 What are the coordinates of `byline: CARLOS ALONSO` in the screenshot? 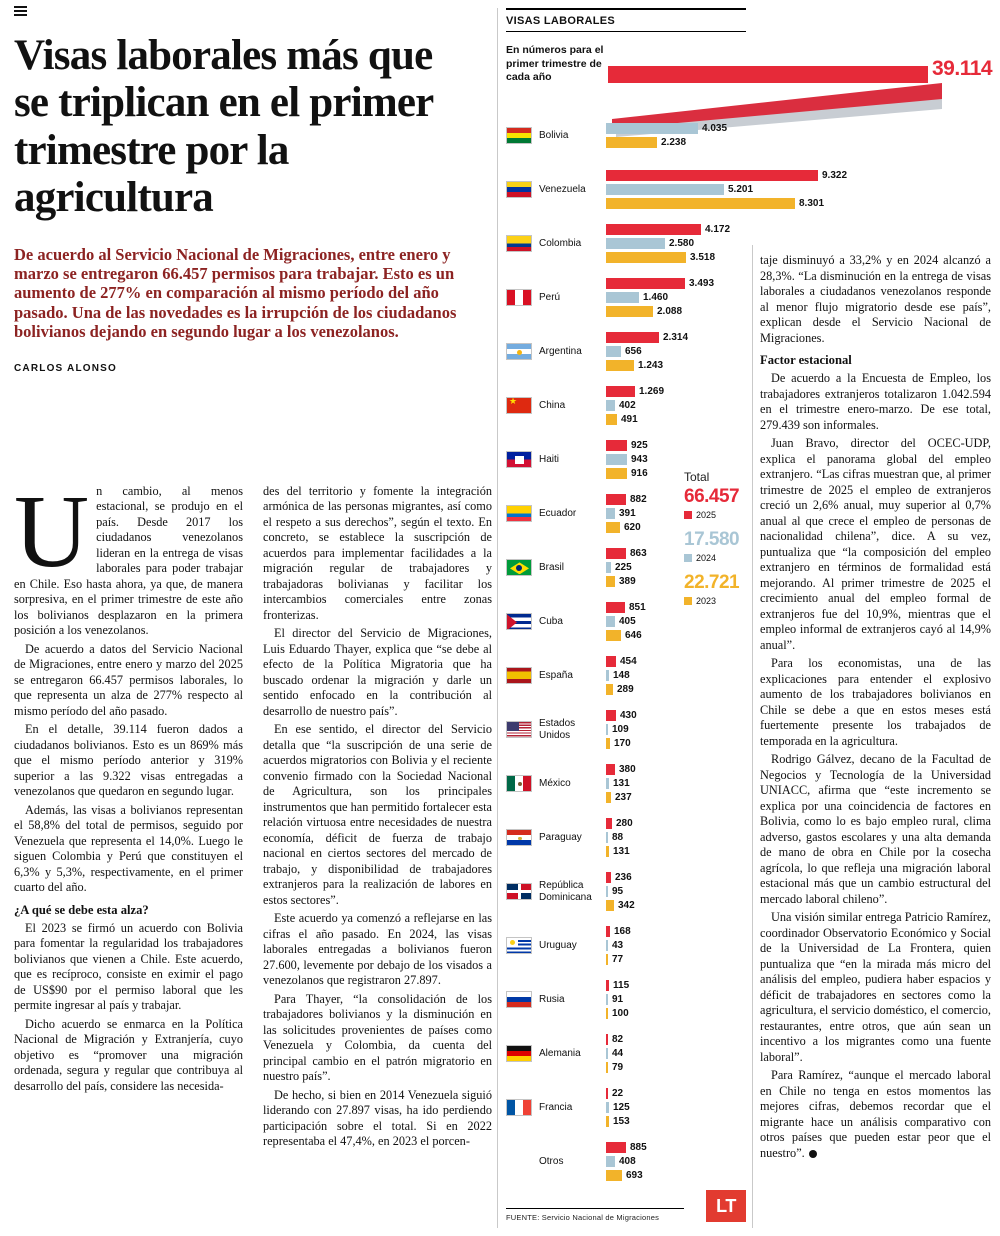 It's located at (66, 368).